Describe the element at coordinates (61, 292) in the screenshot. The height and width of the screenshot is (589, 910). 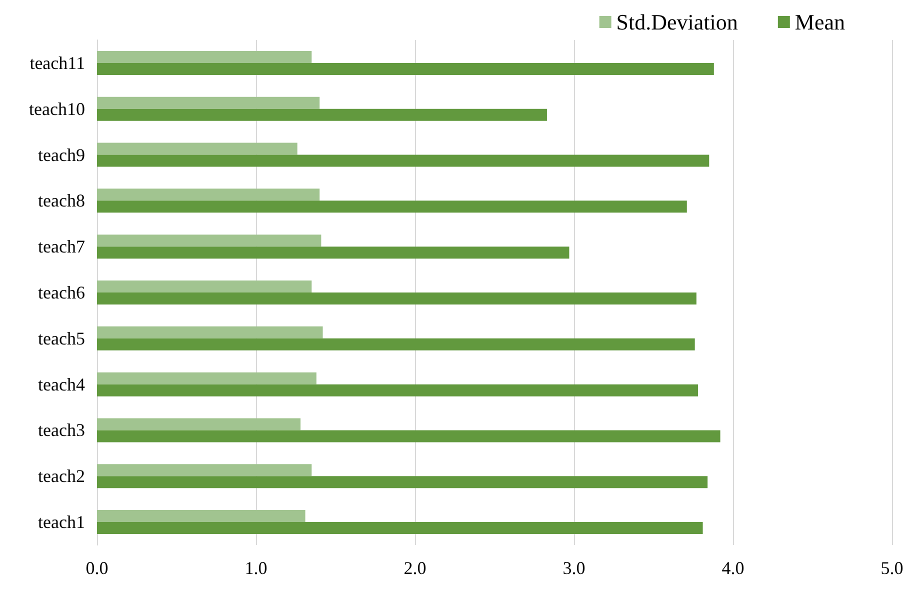
I see `y-tick-label: teach6` at that location.